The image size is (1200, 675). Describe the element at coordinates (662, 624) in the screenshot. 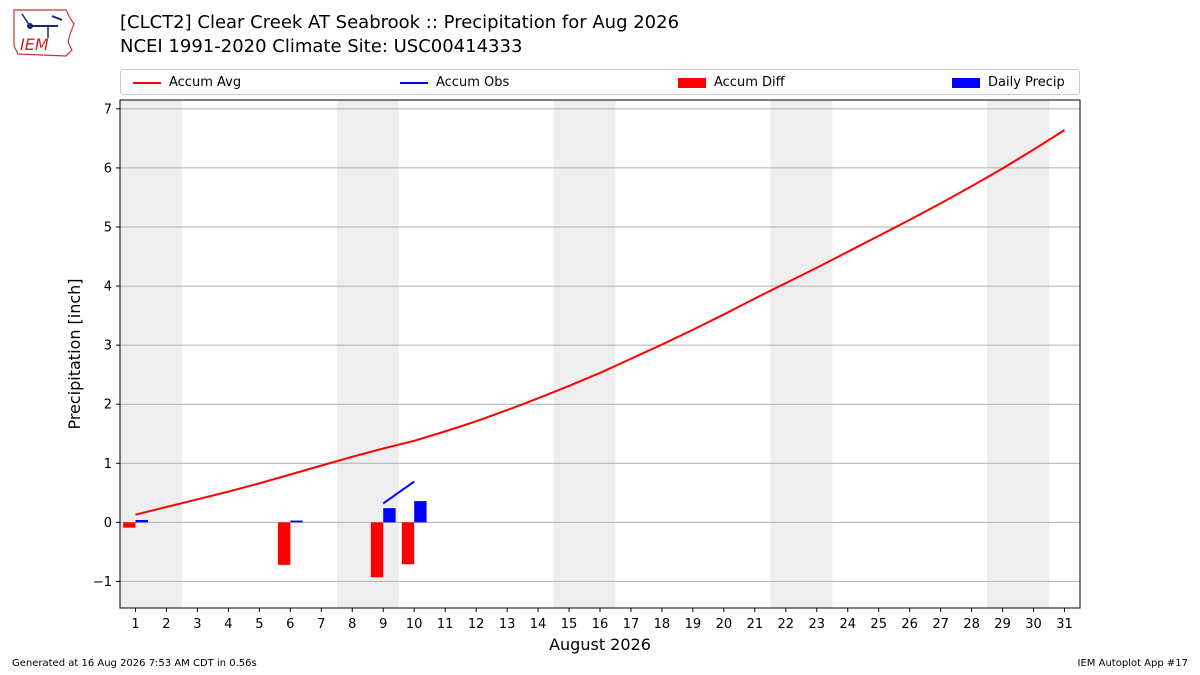

I see `x-tick-label-17: 18` at that location.